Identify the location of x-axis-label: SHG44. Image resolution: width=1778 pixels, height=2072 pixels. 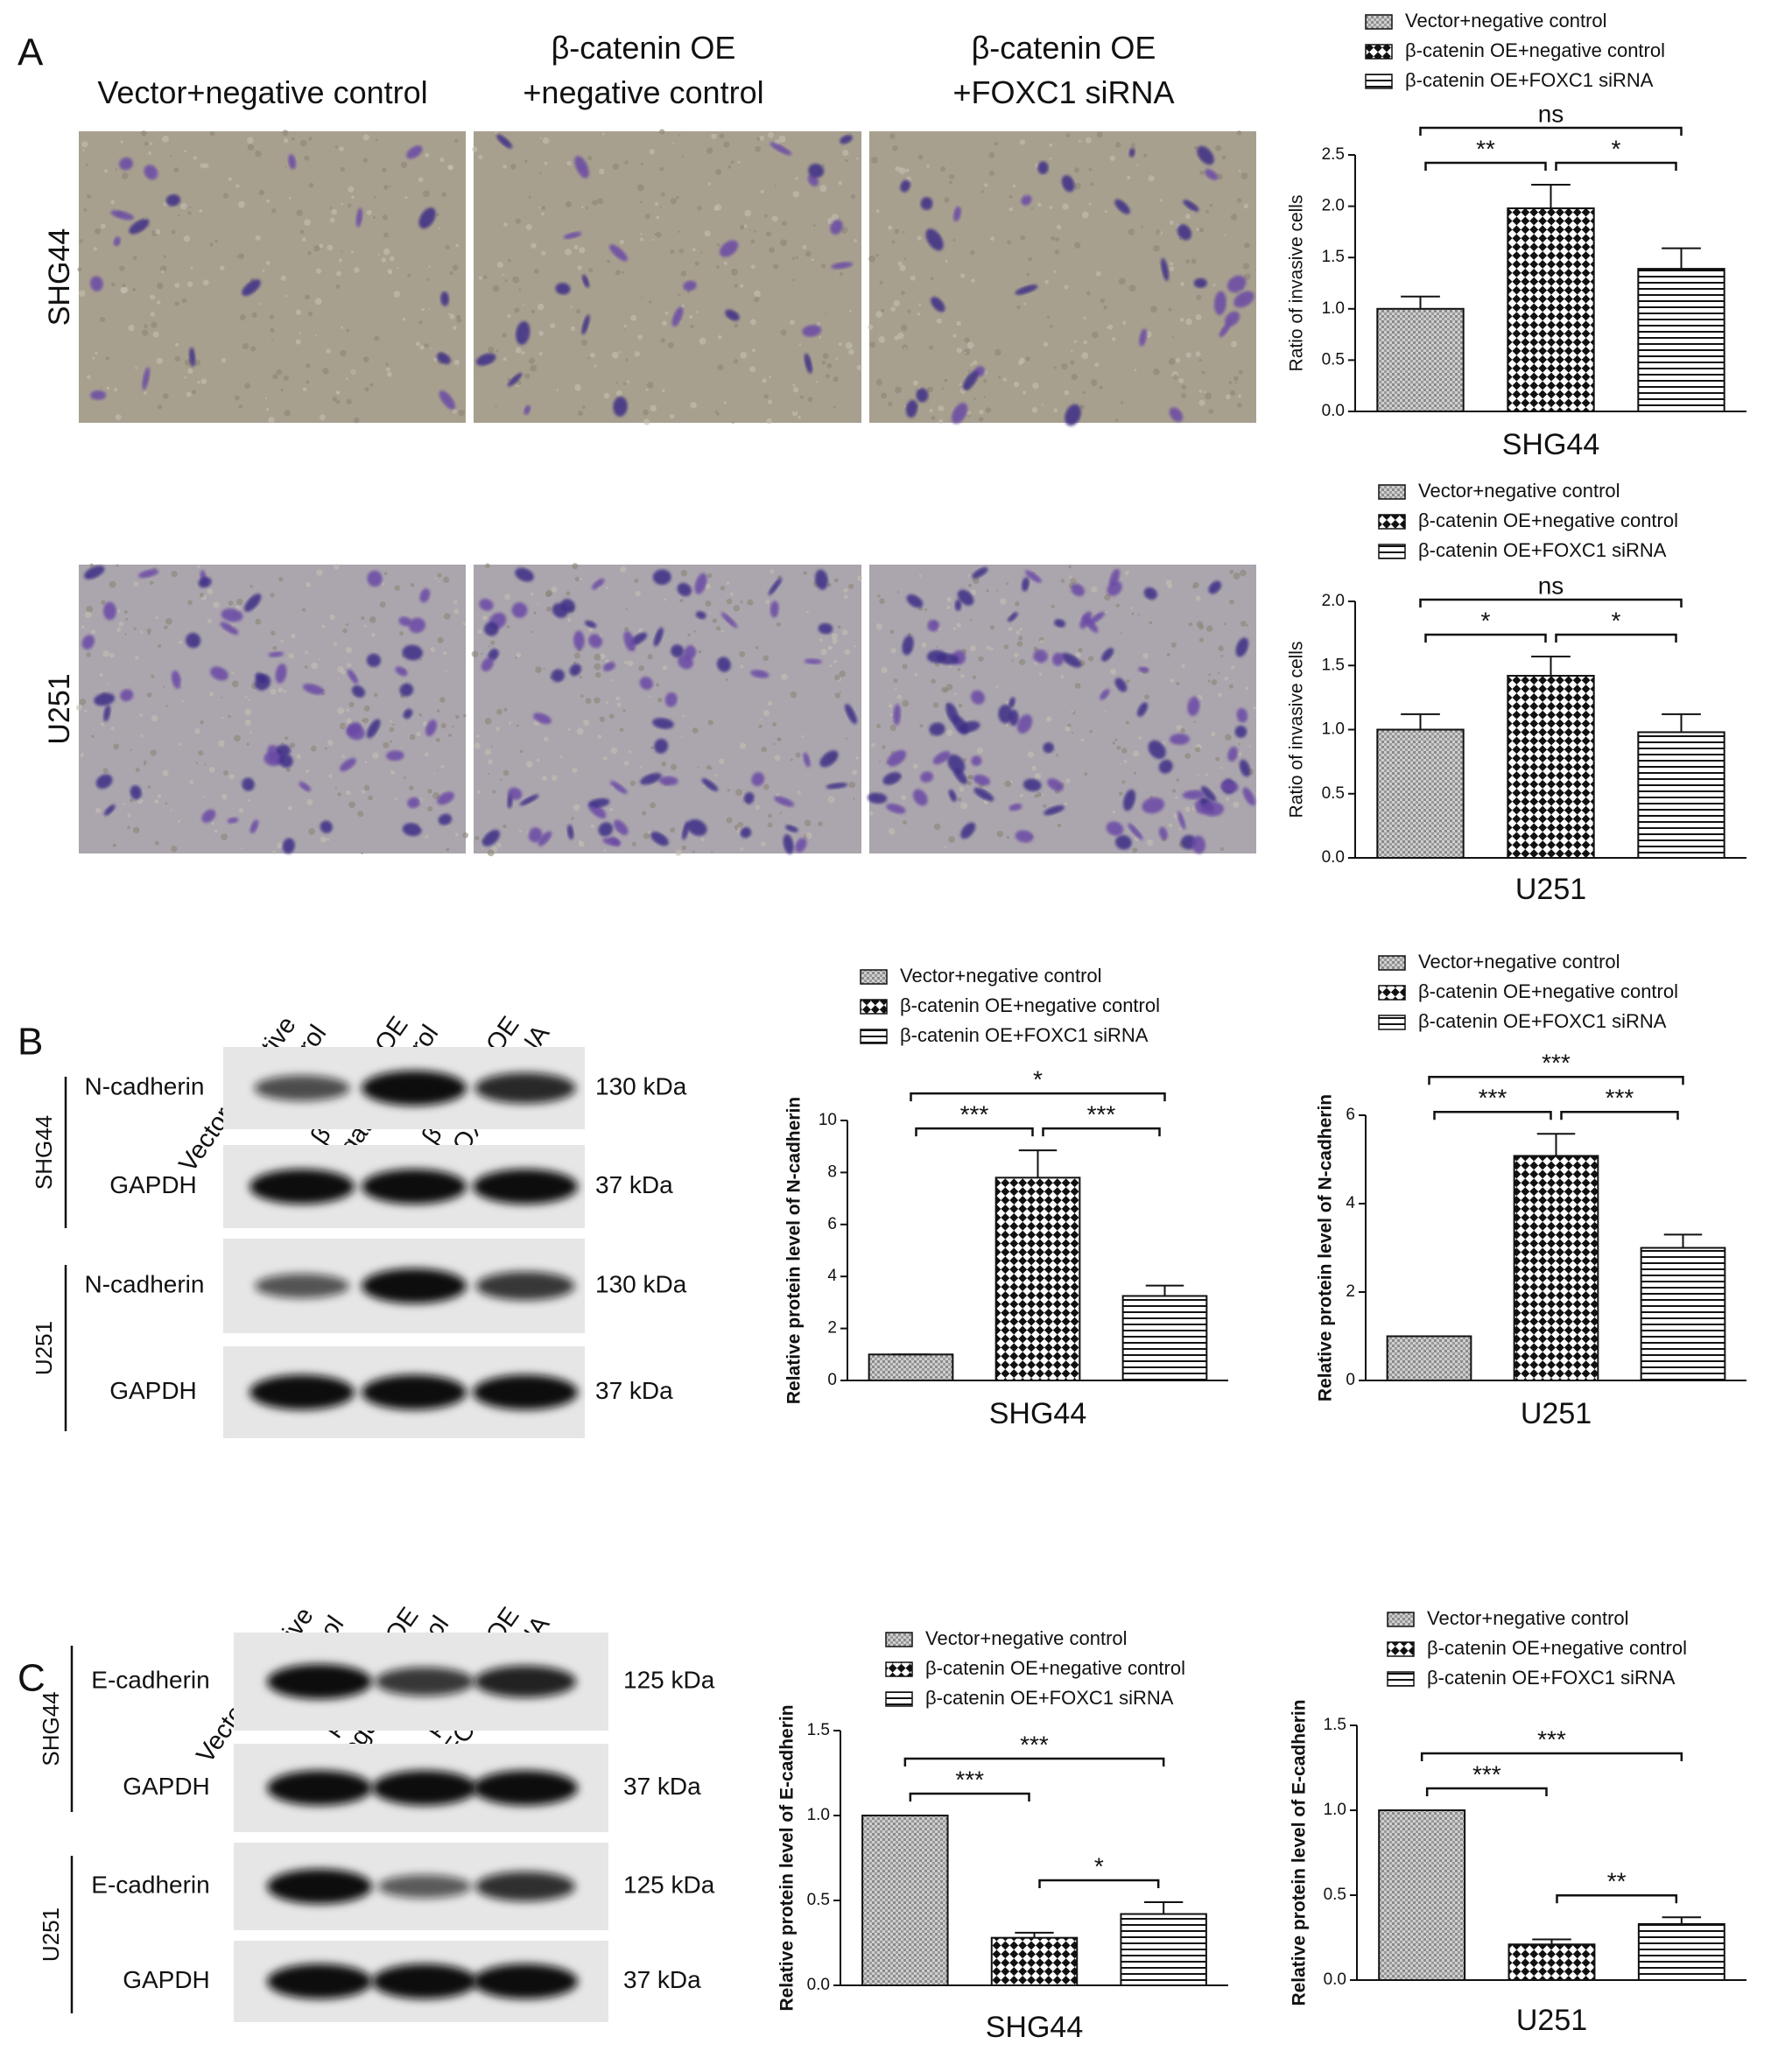
(1035, 2028).